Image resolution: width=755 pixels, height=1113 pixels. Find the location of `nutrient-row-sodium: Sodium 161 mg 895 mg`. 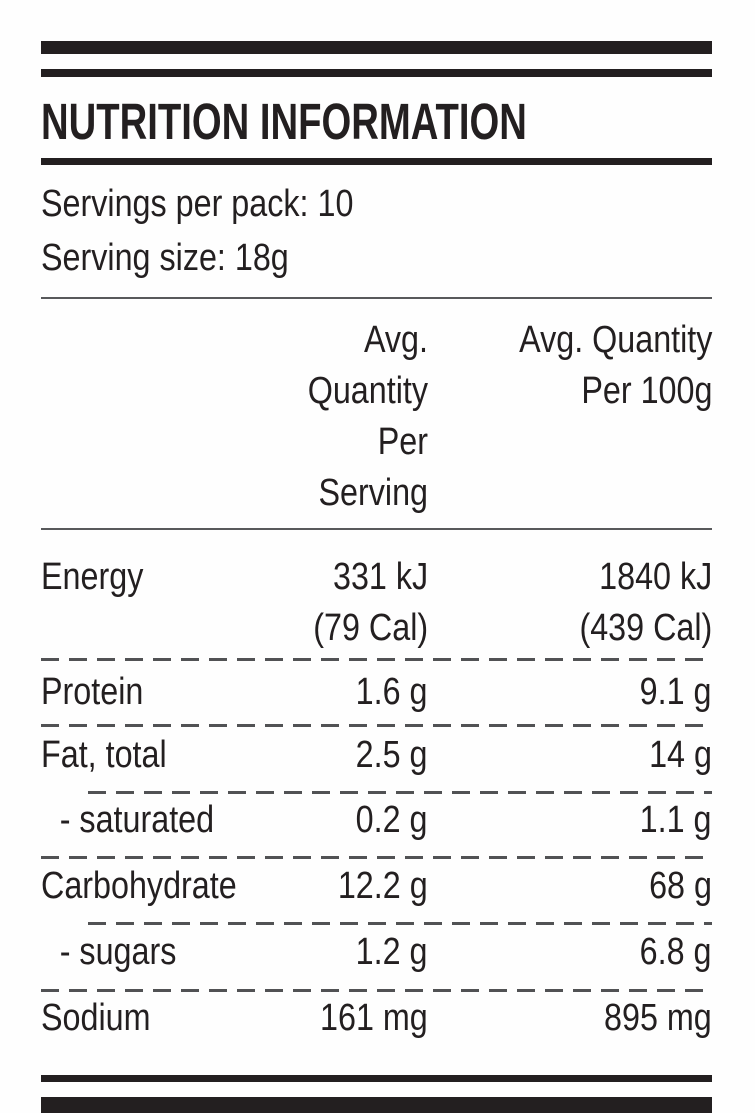

nutrient-row-sodium: Sodium 161 mg 895 mg is located at coordinates (376, 1018).